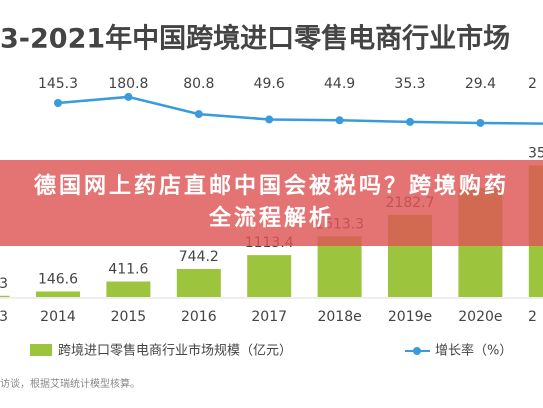  Describe the element at coordinates (255, 39) in the screenshot. I see `chart-title: 3-2021年中国跨境进口零售电商行业市场` at that location.